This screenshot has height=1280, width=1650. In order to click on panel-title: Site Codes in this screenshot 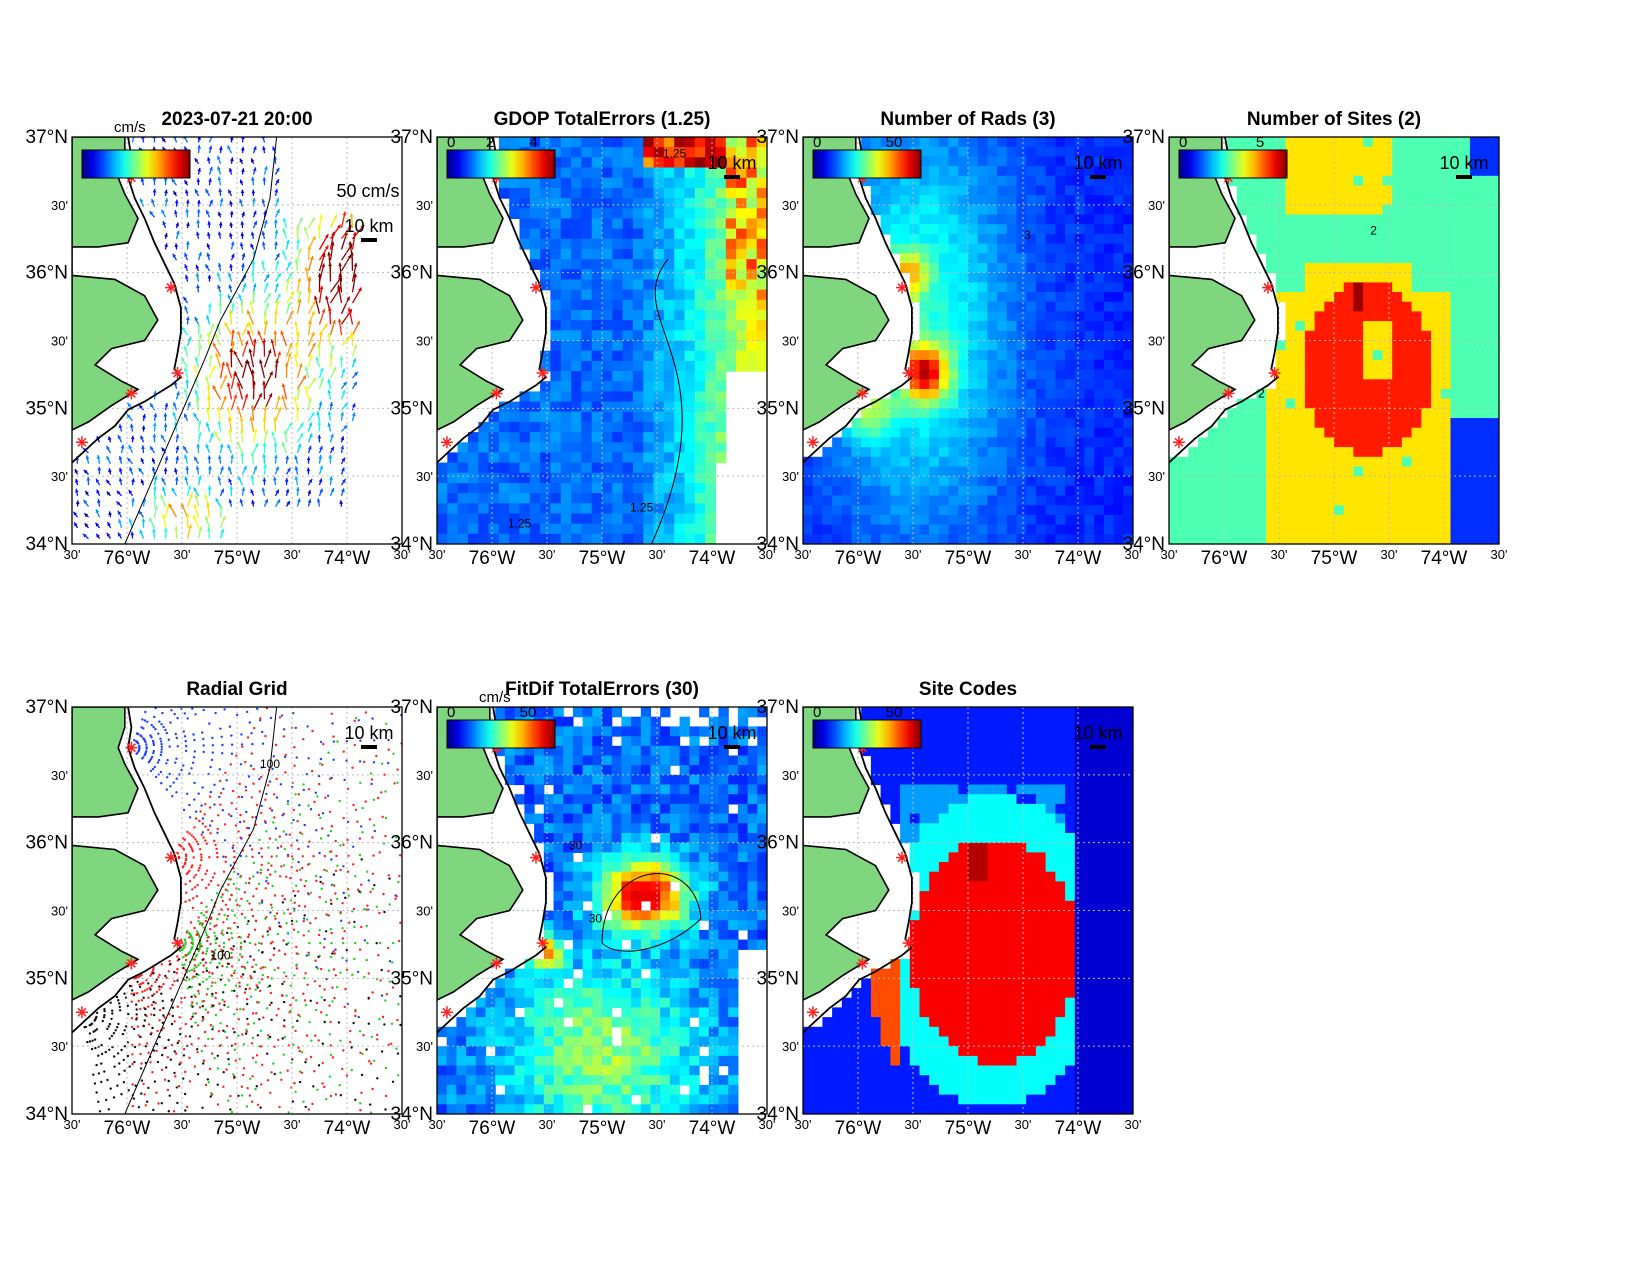, I will do `click(968, 689)`.